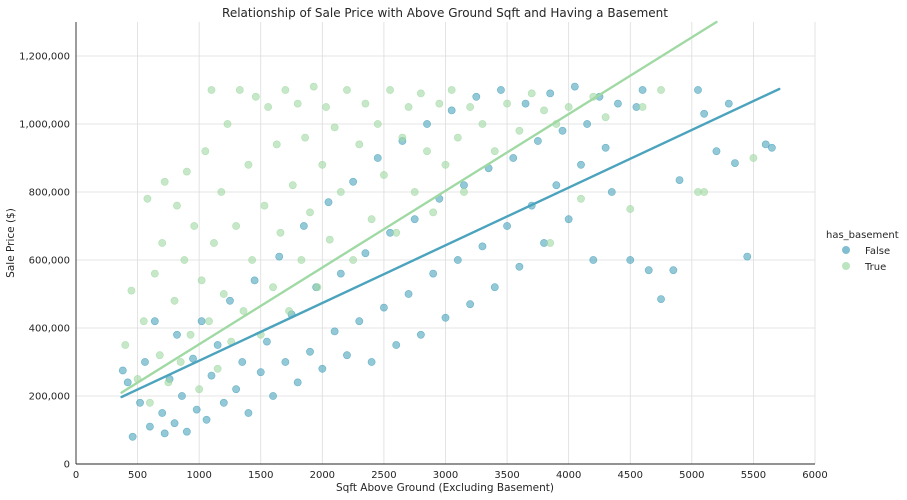  Describe the element at coordinates (753, 475) in the screenshot. I see `x-tick-label: 5500` at that location.